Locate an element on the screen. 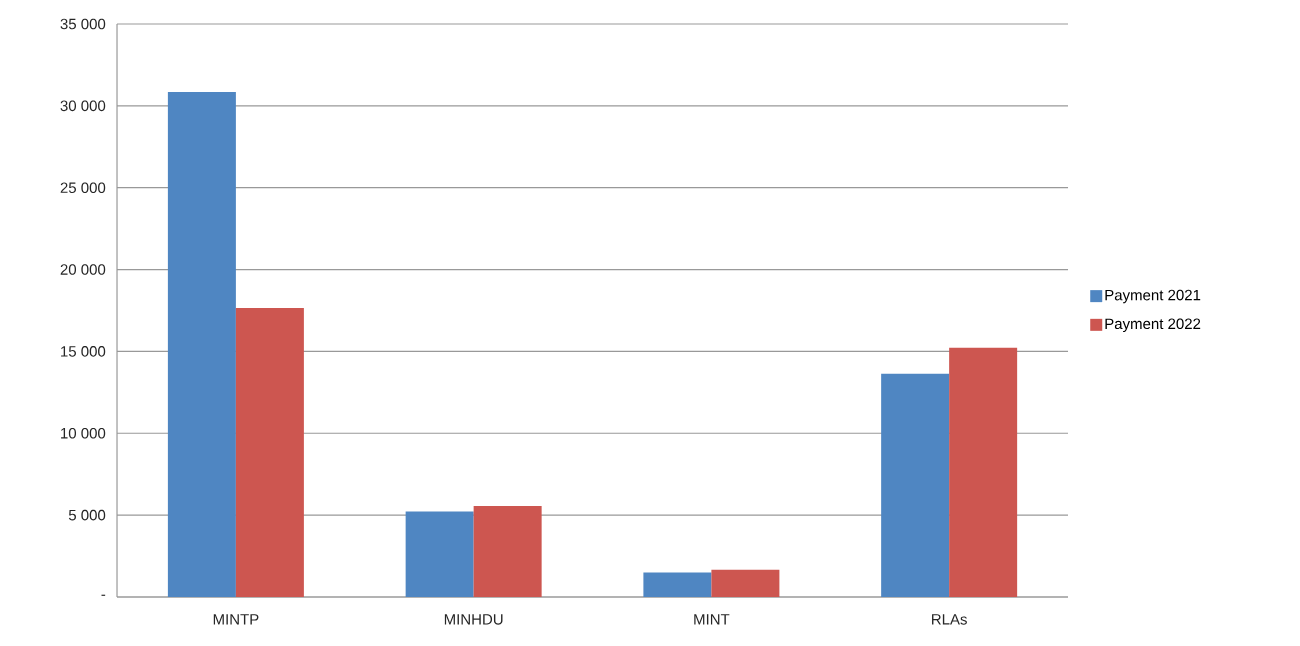 The height and width of the screenshot is (646, 1300). legend-label: Payment 2022 is located at coordinates (1153, 325).